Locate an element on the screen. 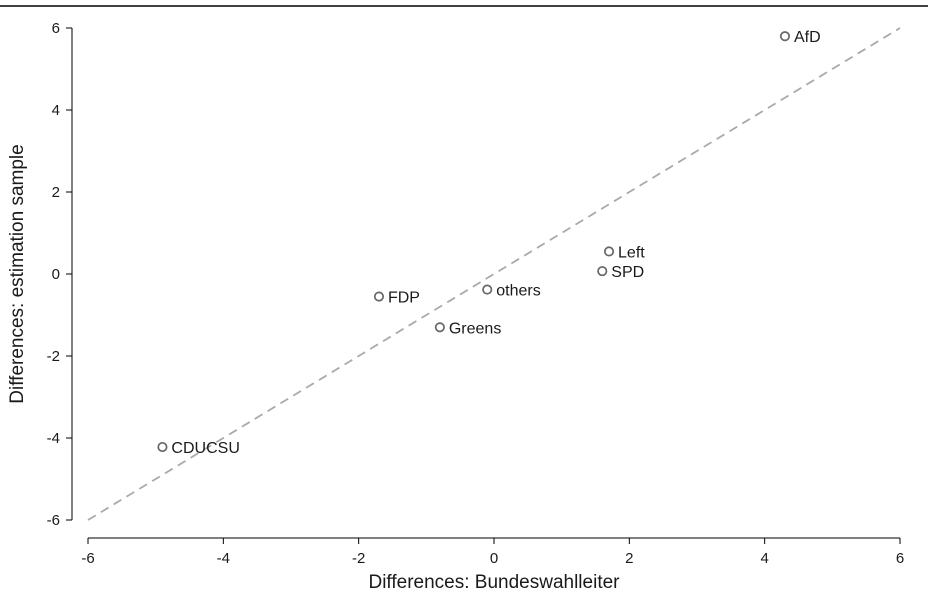  data-point-label: CDUCSU is located at coordinates (205, 448).